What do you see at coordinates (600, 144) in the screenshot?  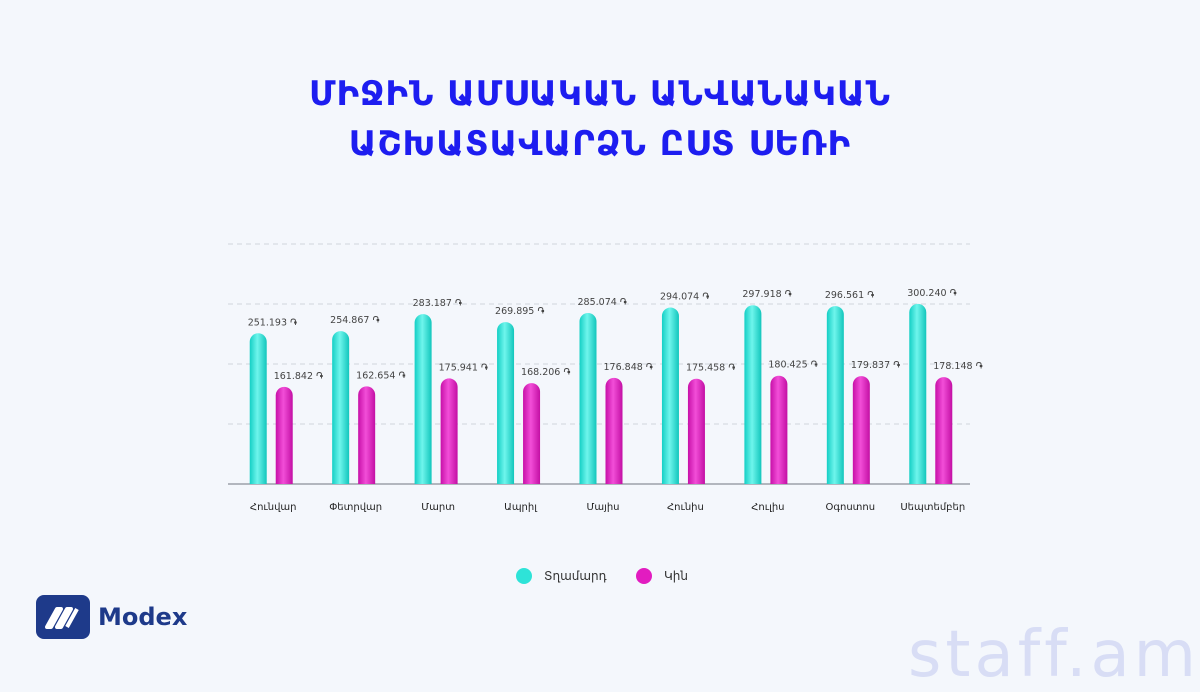 I see `chart-title-line-2: ԱՇԽԱՏԱՎԱՐՁՆ ԸՍՏ ՍԵՌԻ` at bounding box center [600, 144].